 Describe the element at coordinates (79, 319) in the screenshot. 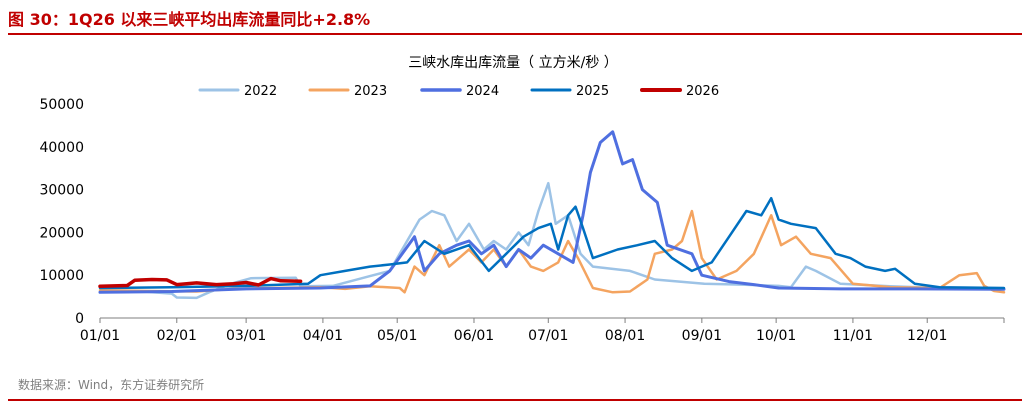

I see `y-tick-label: 0` at that location.